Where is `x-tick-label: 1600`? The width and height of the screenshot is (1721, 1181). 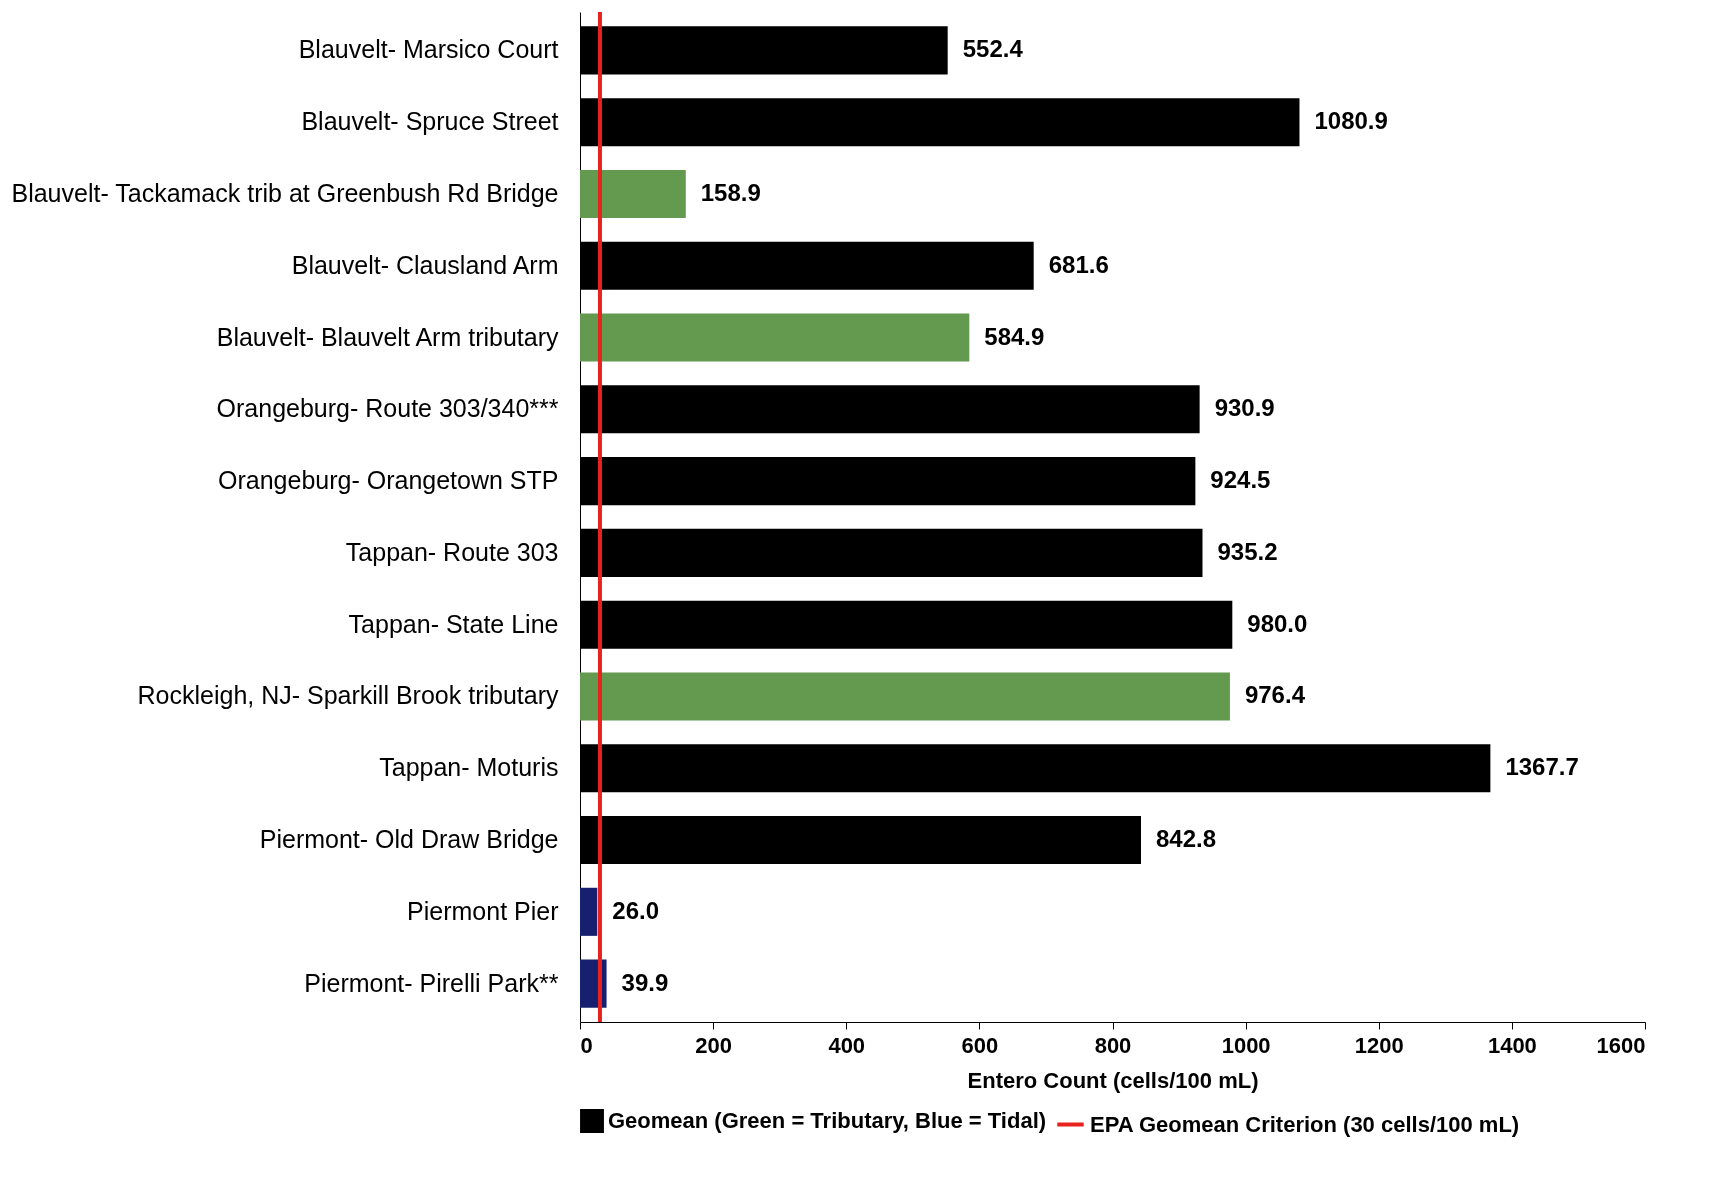
x-tick-label: 1600 is located at coordinates (1621, 1045).